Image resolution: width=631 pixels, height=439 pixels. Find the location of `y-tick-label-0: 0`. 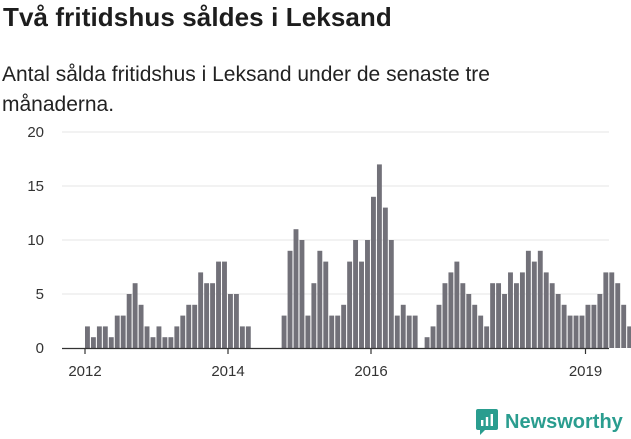

y-tick-label-0: 0 is located at coordinates (40, 348).